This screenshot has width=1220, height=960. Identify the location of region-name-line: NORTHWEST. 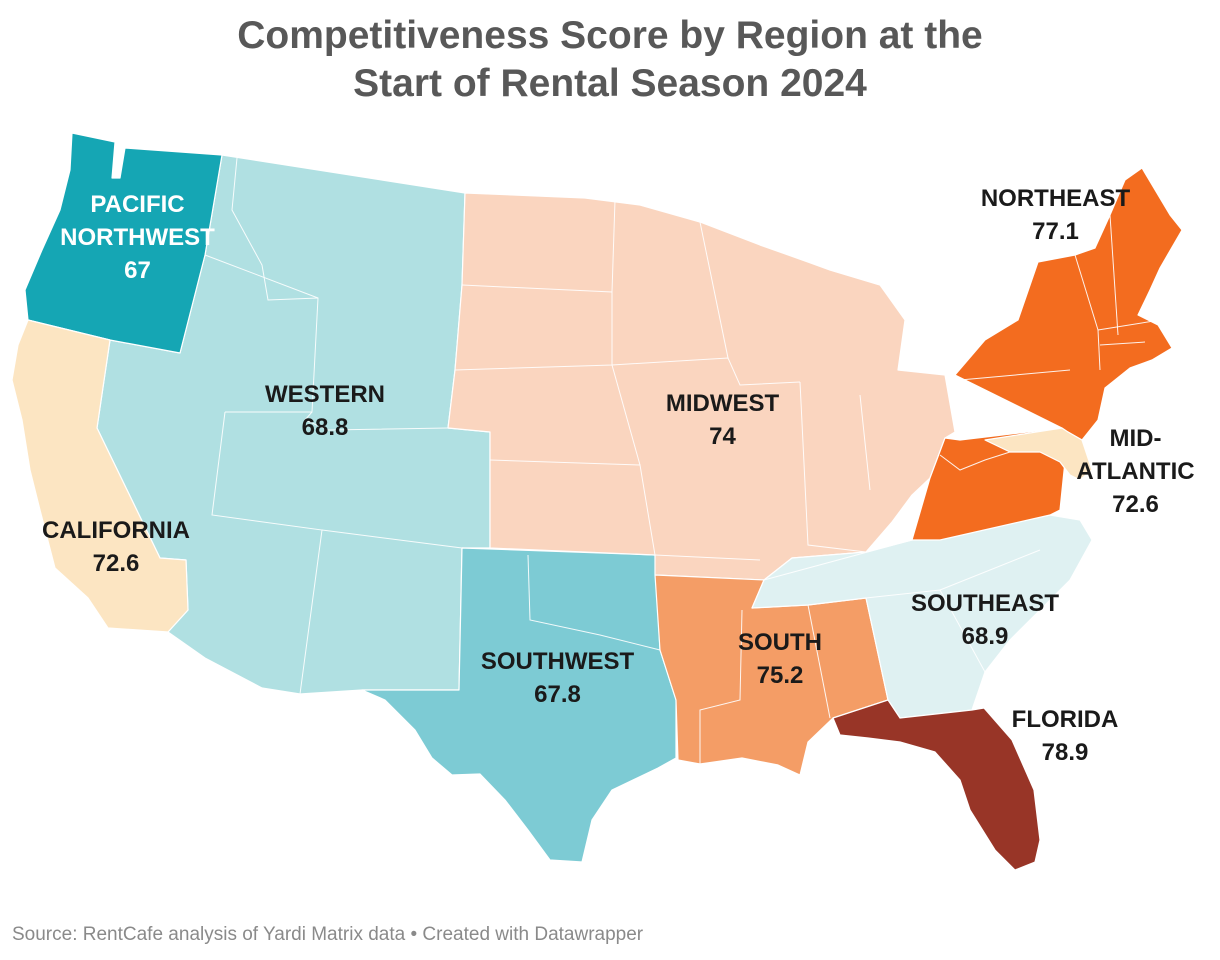
(137, 237).